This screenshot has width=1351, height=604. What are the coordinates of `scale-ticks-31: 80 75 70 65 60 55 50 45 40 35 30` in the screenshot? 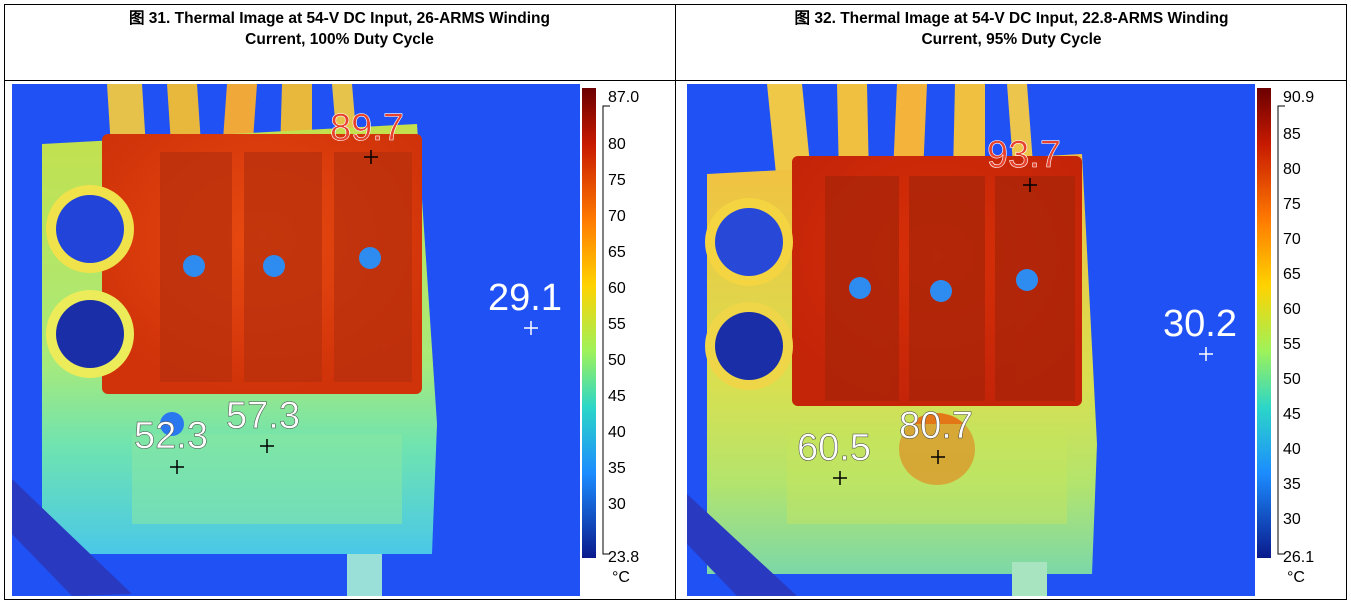 It's located at (617, 324).